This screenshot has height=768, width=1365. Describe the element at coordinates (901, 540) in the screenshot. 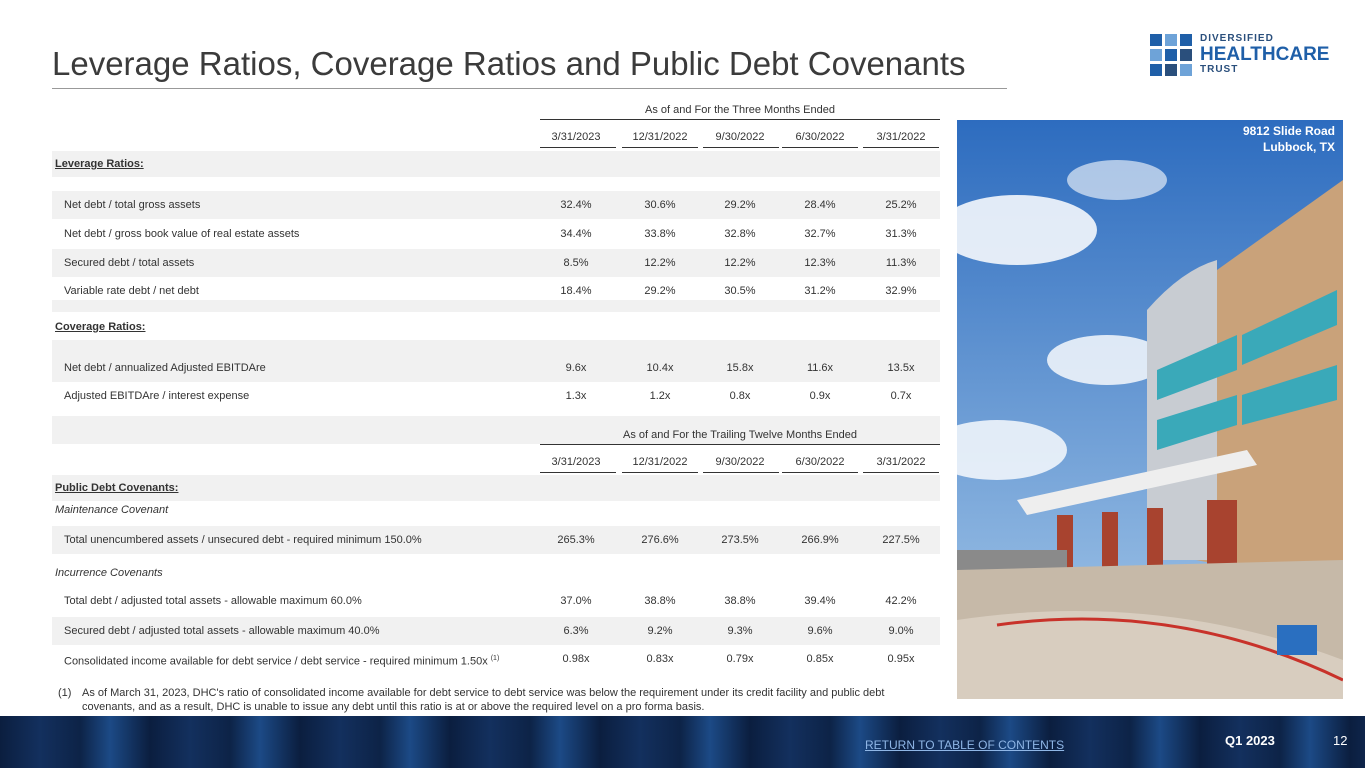

I see `cell: 227.5%` at that location.